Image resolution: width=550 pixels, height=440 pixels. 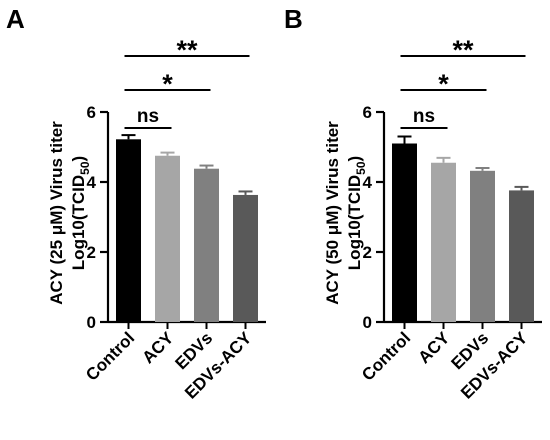 I want to click on panel-letter-a: A, so click(x=15, y=19).